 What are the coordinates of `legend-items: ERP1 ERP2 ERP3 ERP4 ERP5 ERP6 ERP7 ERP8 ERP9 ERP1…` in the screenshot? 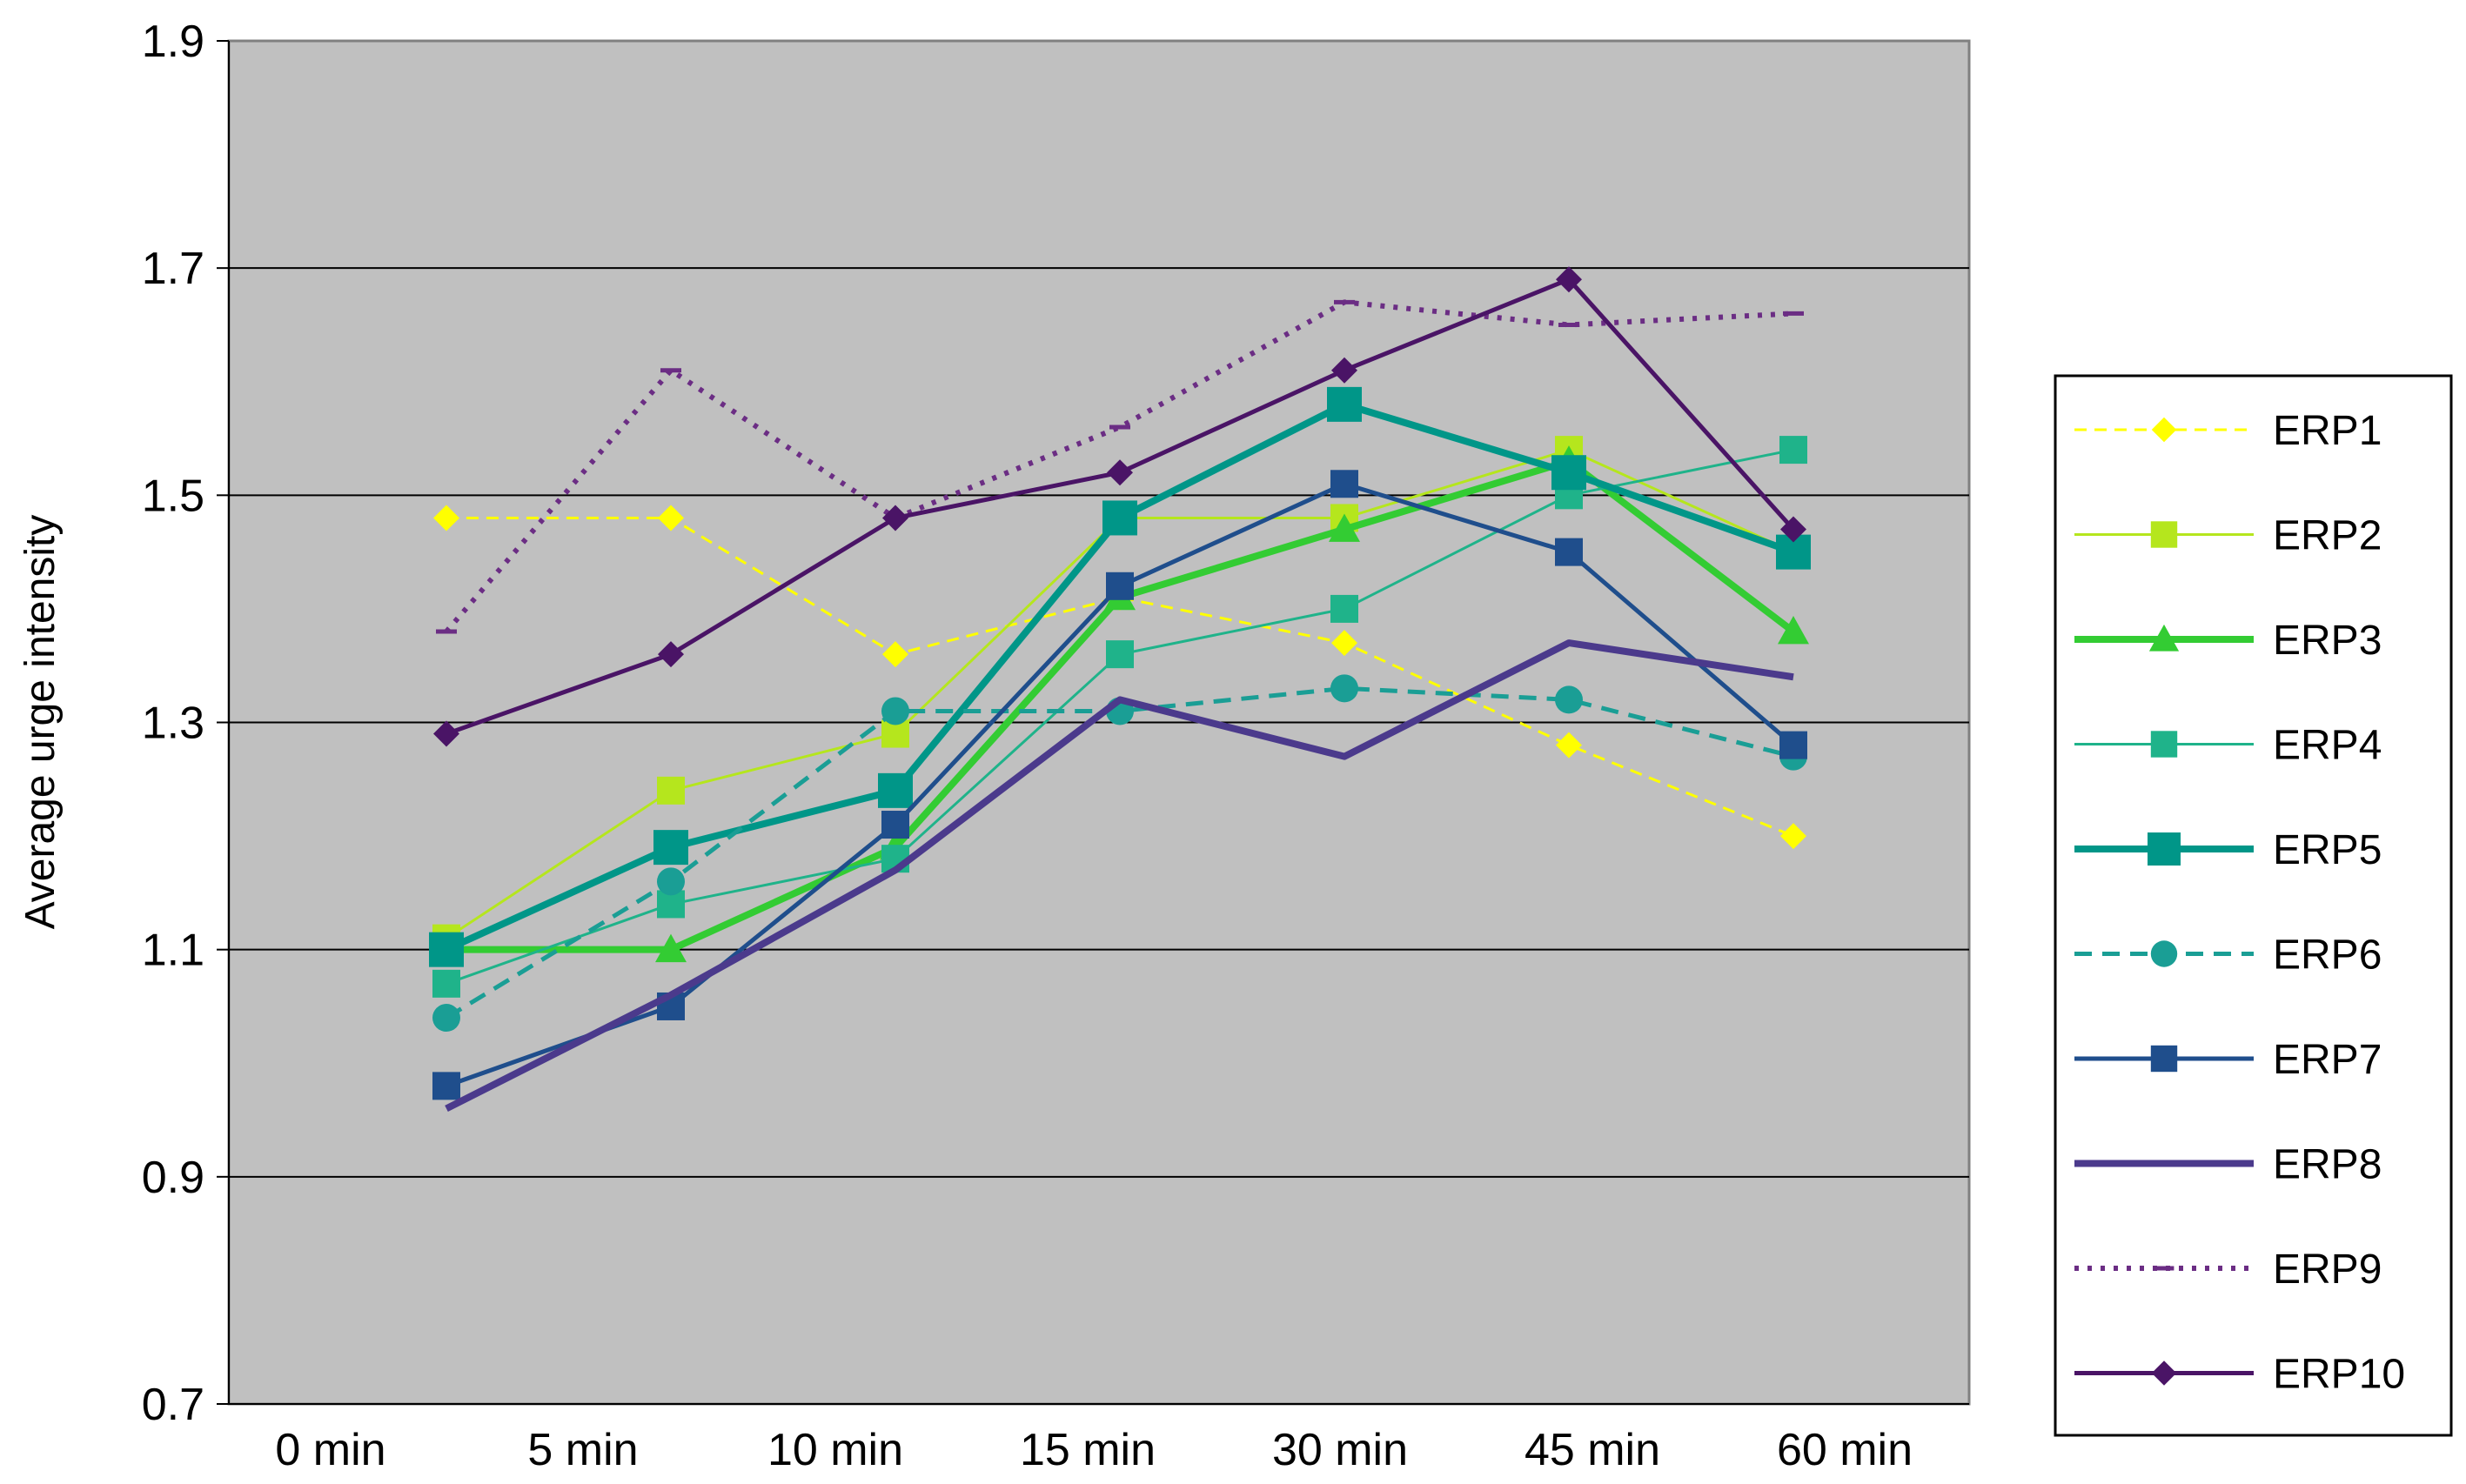 It's located at (2239, 903).